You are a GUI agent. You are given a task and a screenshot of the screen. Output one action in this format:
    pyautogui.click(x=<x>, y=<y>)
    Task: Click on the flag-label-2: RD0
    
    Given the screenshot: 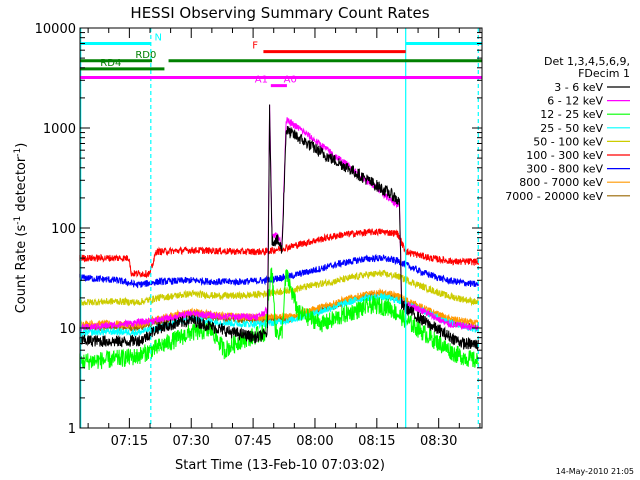 What is the action you would take?
    pyautogui.click(x=145, y=55)
    